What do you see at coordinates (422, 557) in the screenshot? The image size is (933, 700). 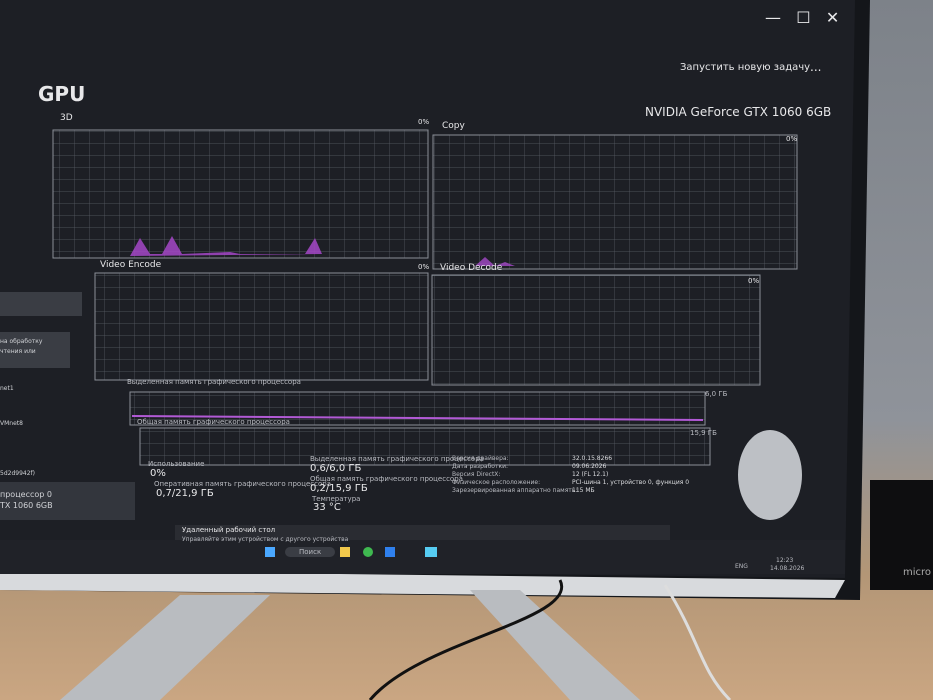 I see `taskbar` at bounding box center [422, 557].